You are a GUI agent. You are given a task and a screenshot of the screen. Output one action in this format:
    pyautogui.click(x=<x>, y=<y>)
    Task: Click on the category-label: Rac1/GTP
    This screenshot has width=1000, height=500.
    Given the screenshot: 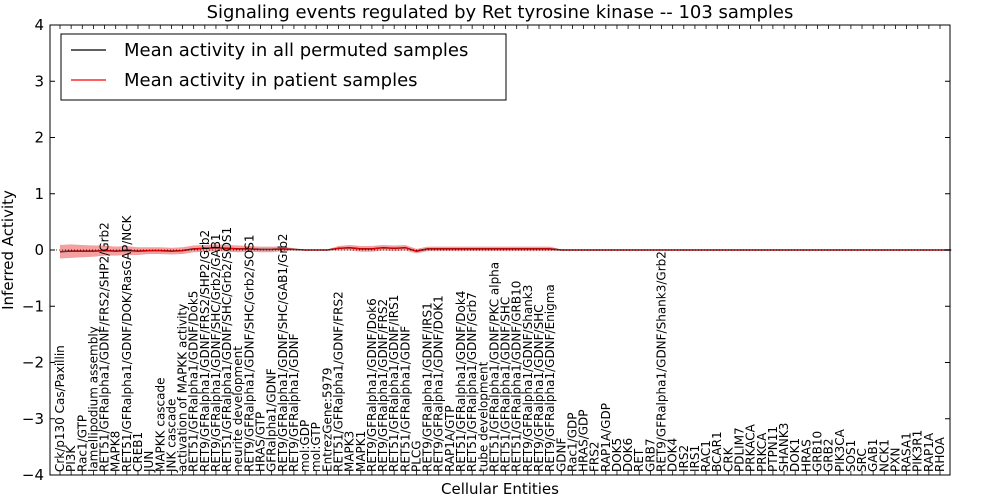 What is the action you would take?
    pyautogui.click(x=82, y=443)
    